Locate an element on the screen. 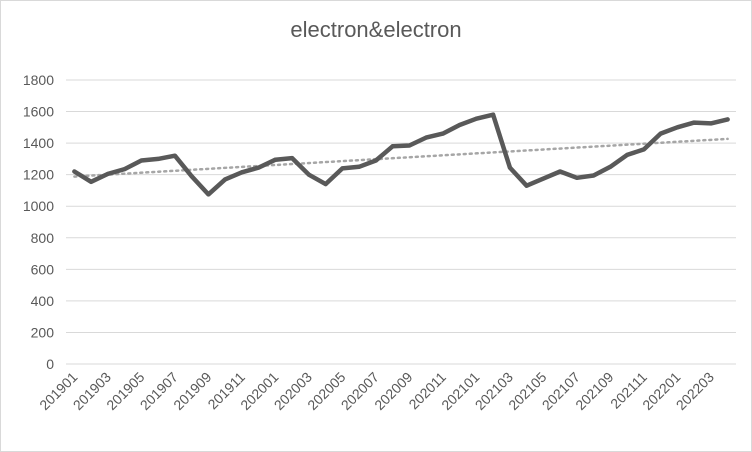 The height and width of the screenshot is (452, 752). y-tick-label: 1400 is located at coordinates (38, 143).